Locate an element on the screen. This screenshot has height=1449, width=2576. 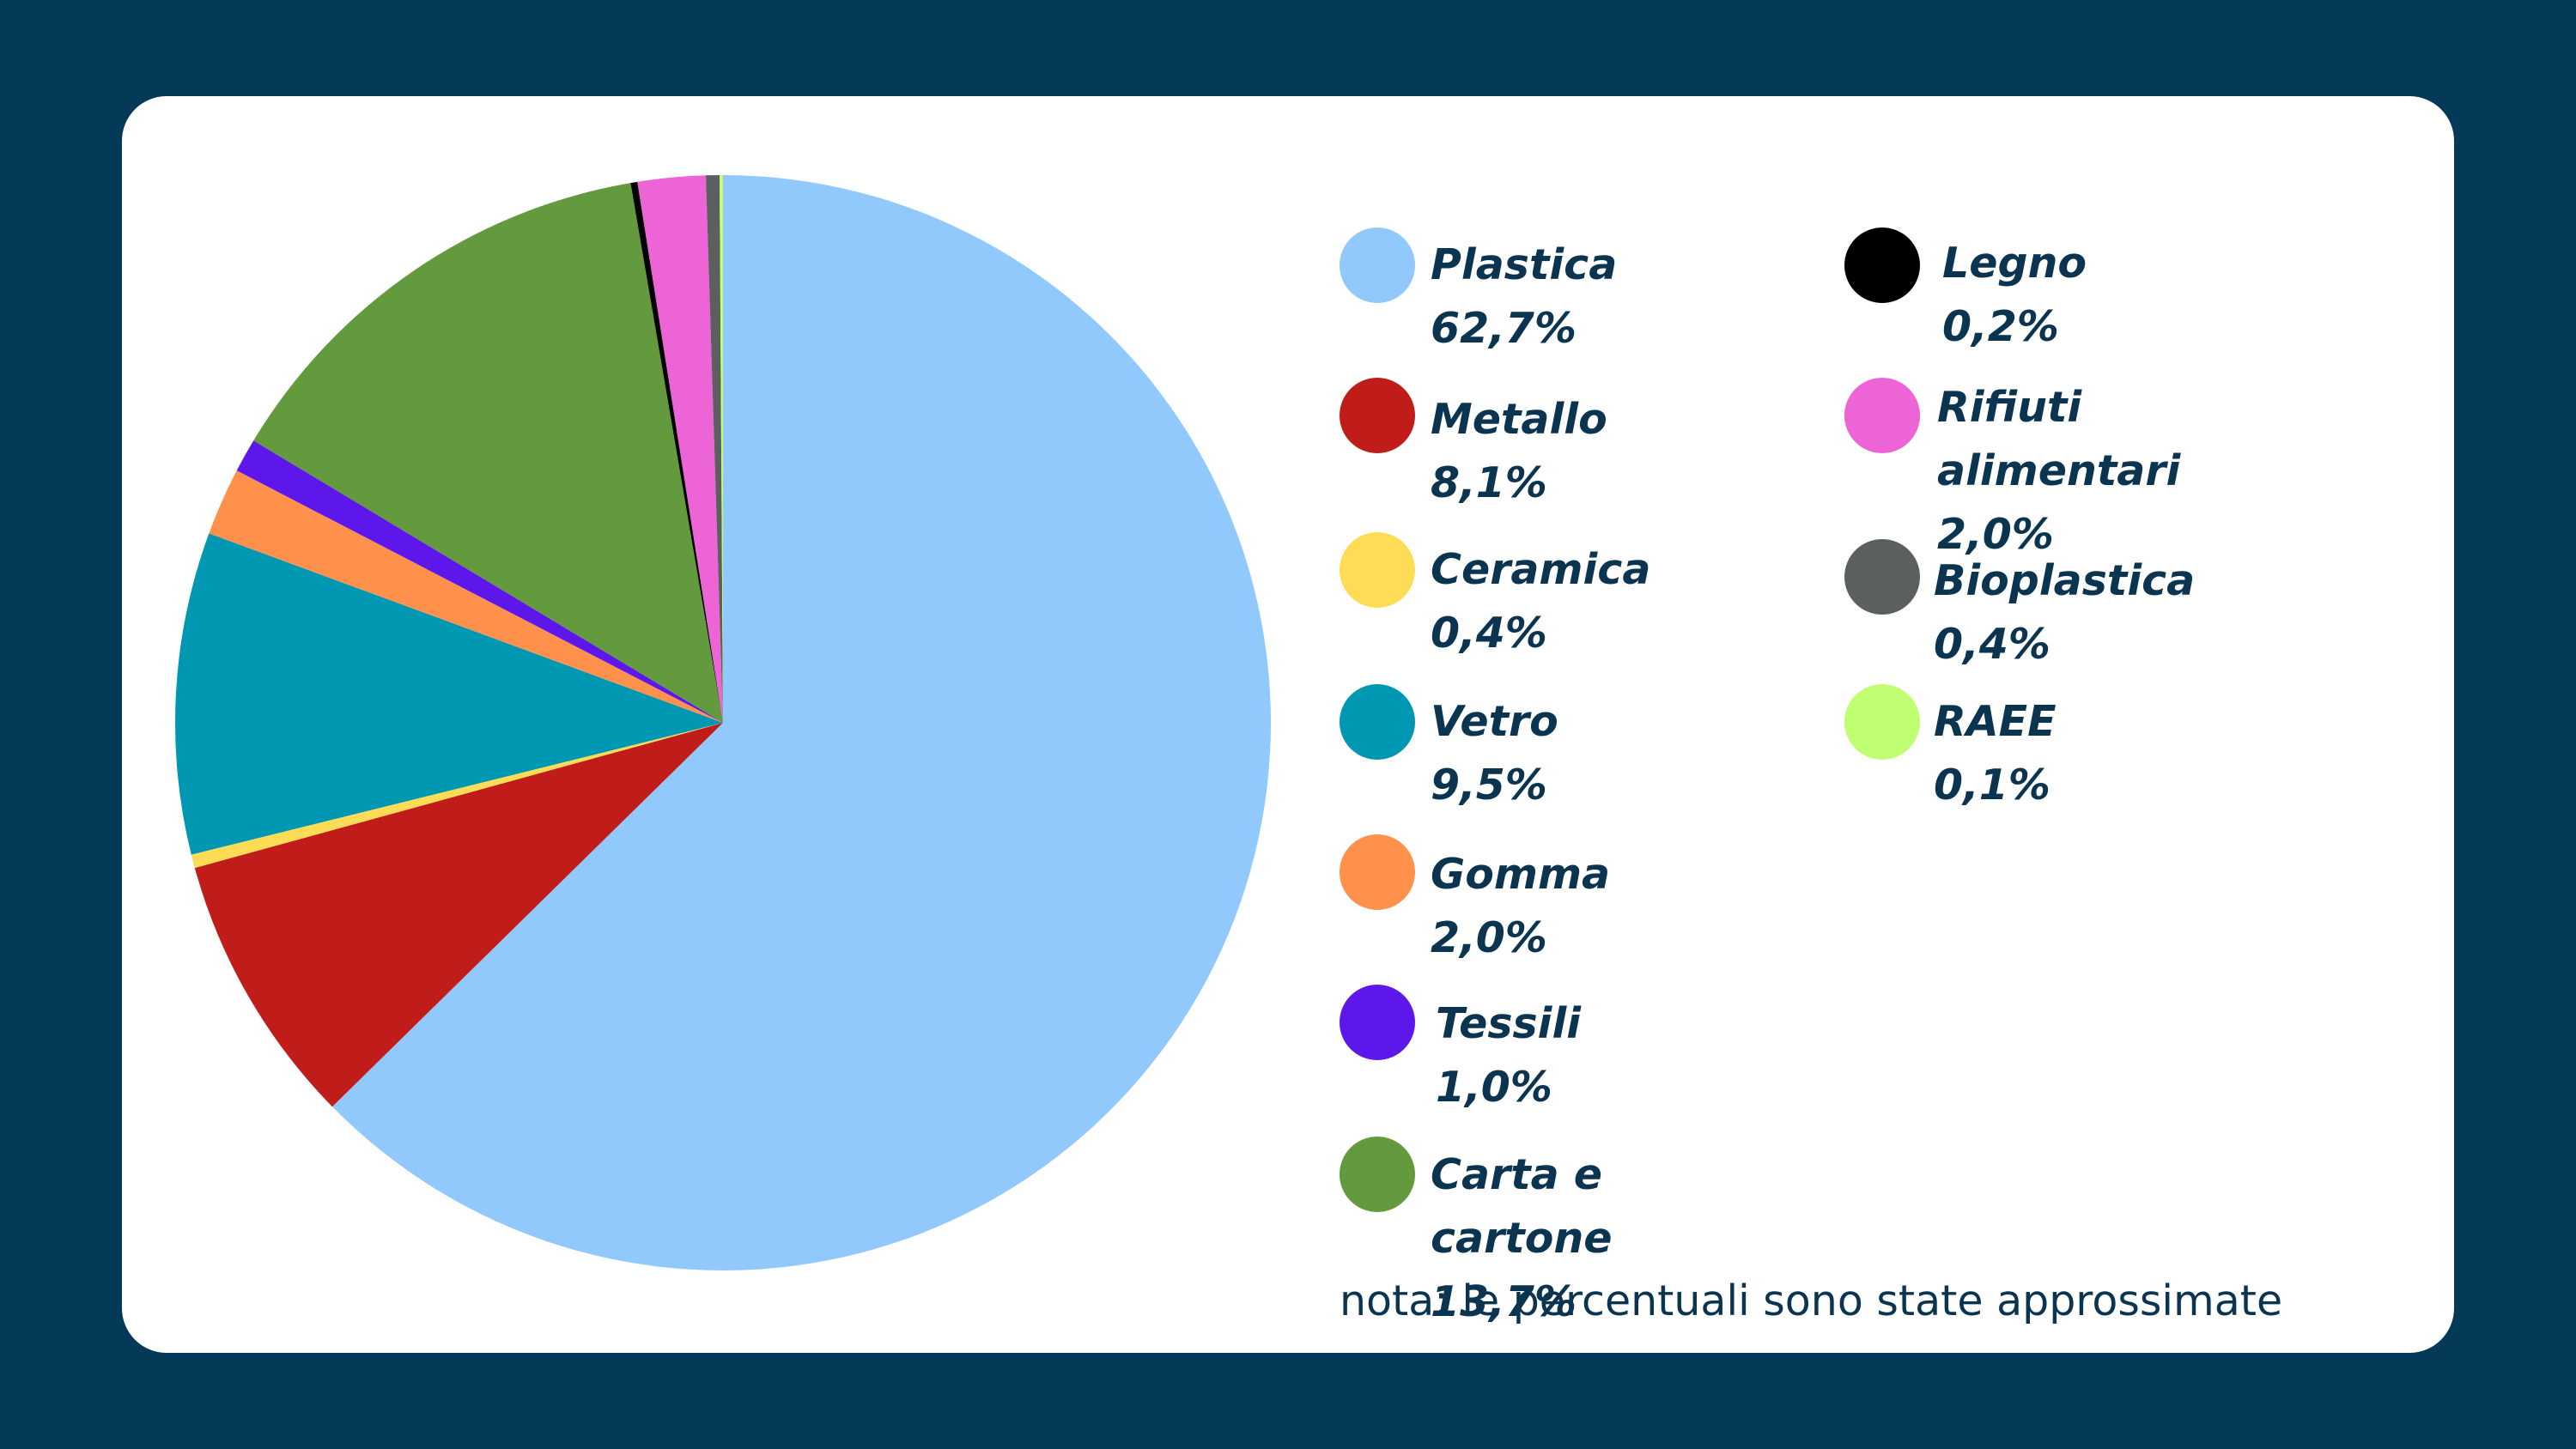
legend-label-7: Legno 0,2% is located at coordinates (2014, 295).